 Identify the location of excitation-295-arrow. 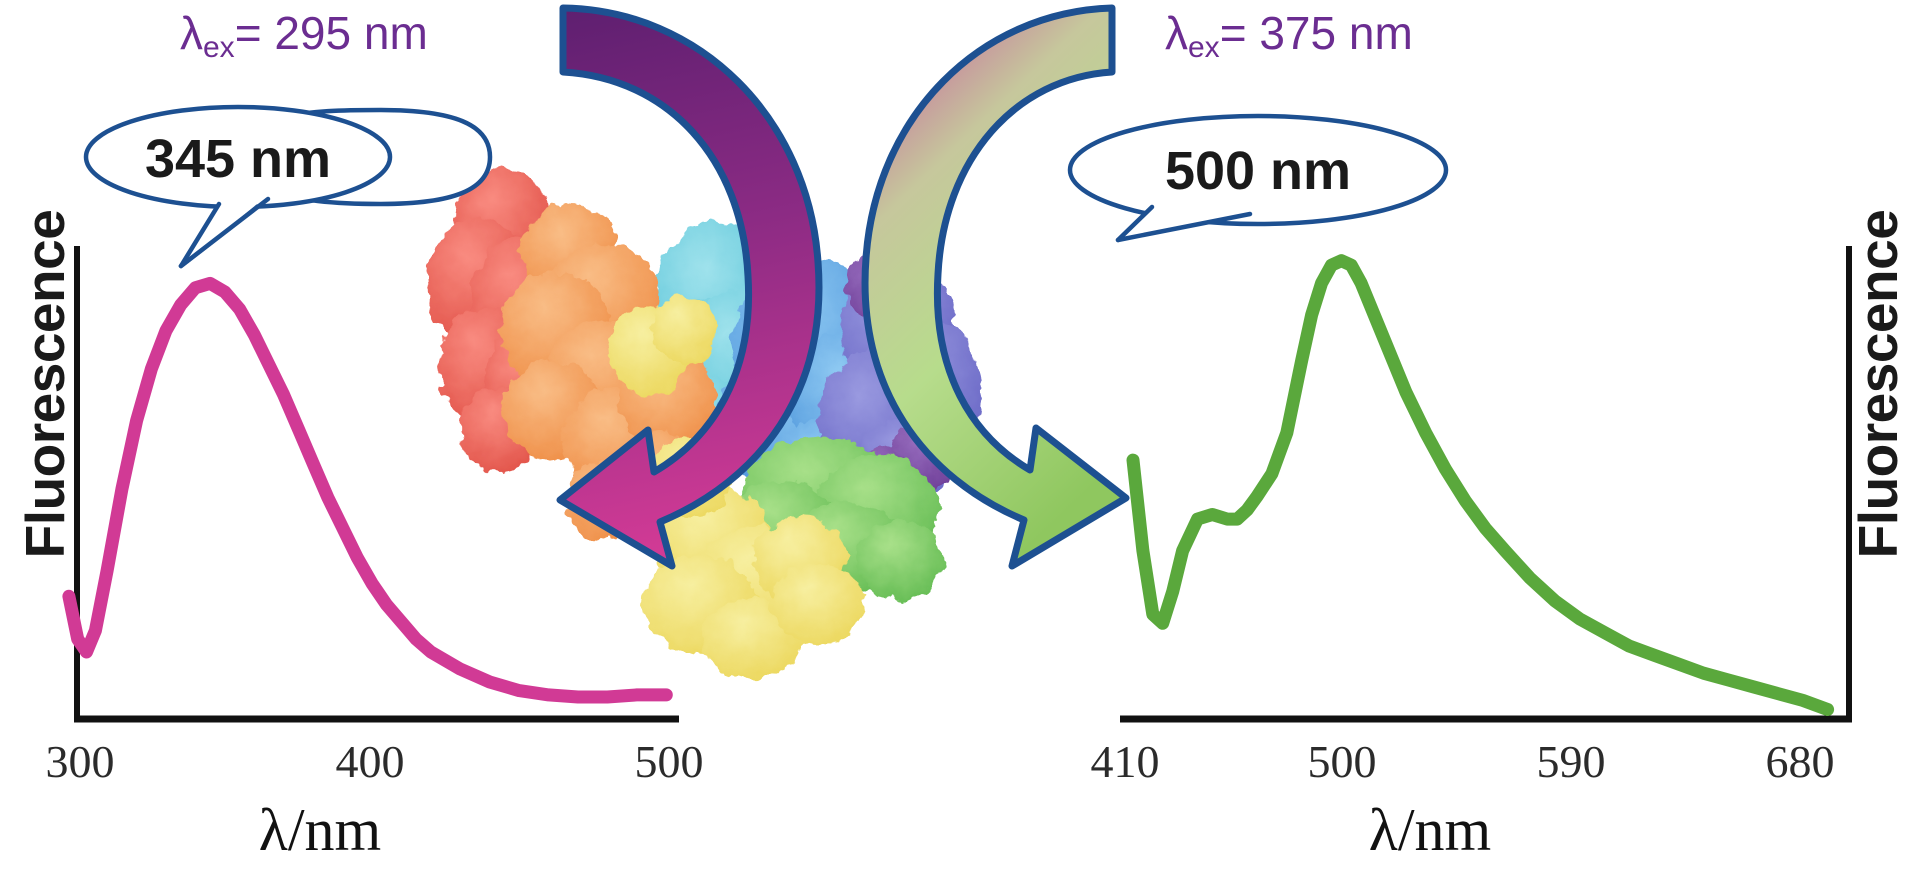
(689, 287).